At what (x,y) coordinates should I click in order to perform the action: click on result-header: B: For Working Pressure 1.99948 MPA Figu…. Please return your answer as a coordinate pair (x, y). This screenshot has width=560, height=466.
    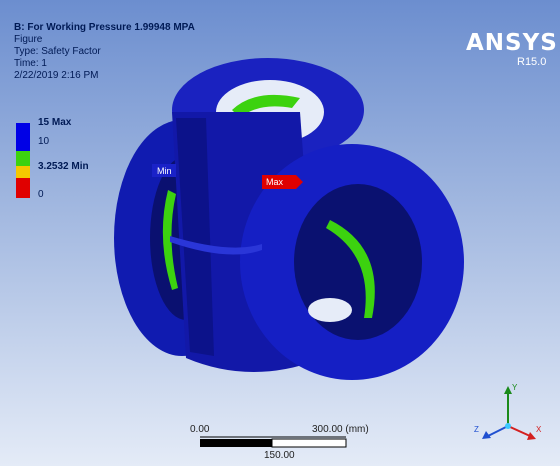
    Looking at the image, I should click on (104, 52).